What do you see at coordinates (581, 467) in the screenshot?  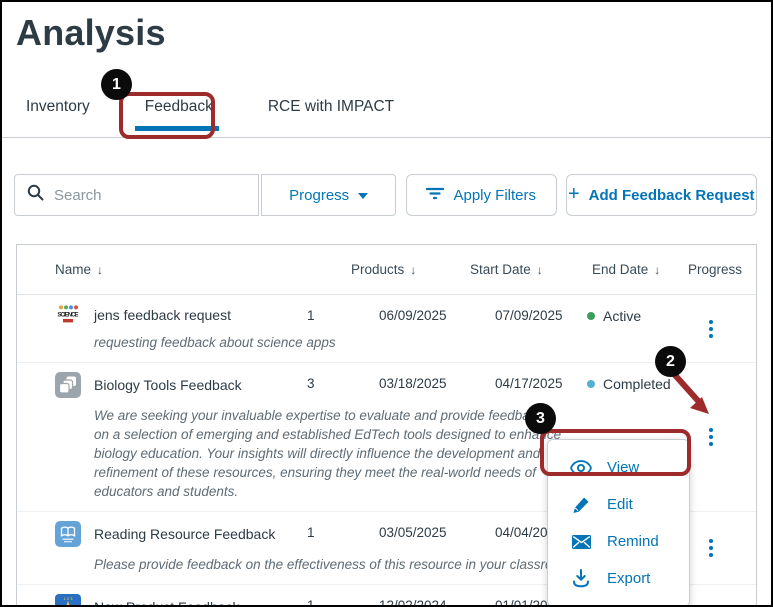 I see `eye-icon` at bounding box center [581, 467].